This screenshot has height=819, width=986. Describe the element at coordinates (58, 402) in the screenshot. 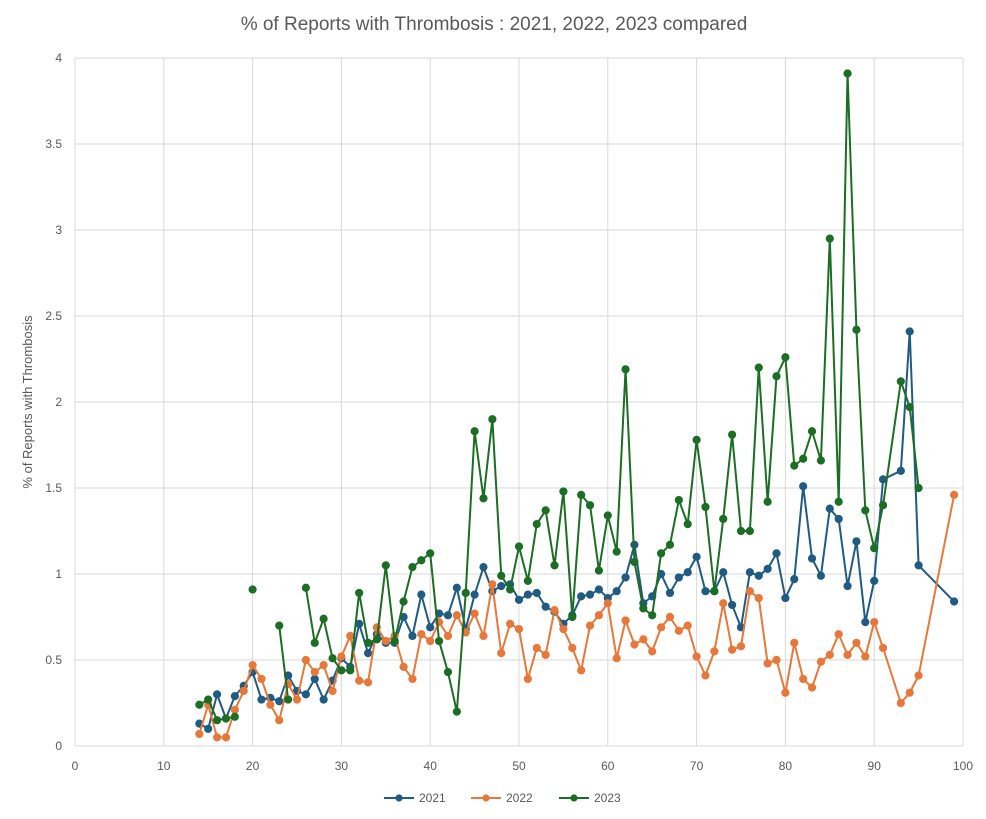

I see `y-tick-label: 2` at that location.